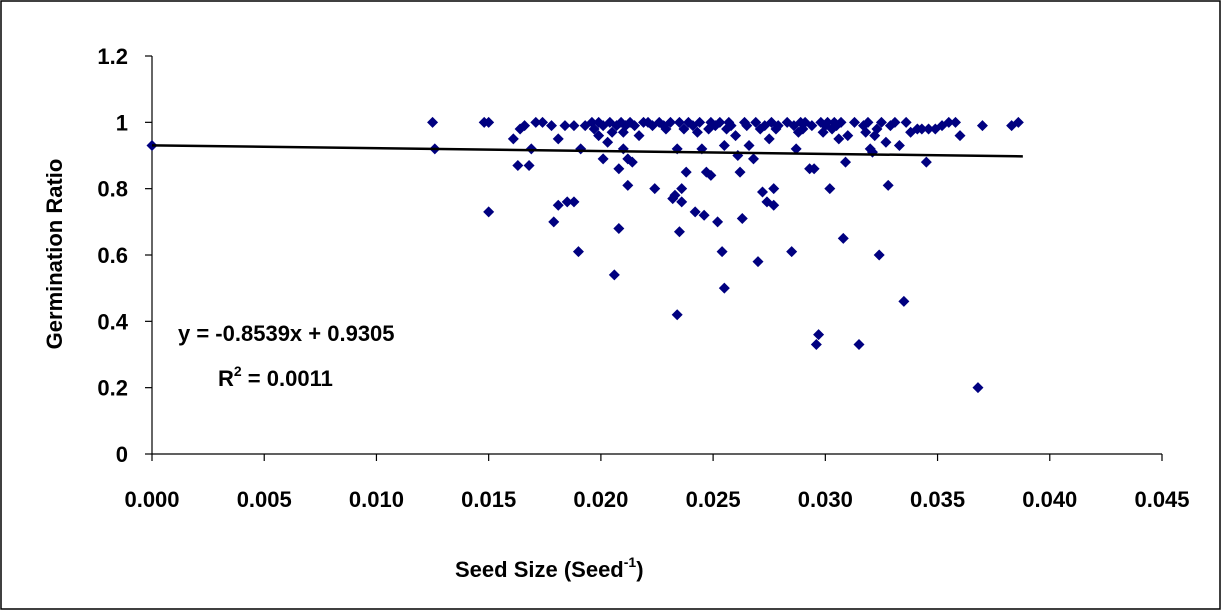  What do you see at coordinates (713, 499) in the screenshot?
I see `x-tick-label: 0.025` at bounding box center [713, 499].